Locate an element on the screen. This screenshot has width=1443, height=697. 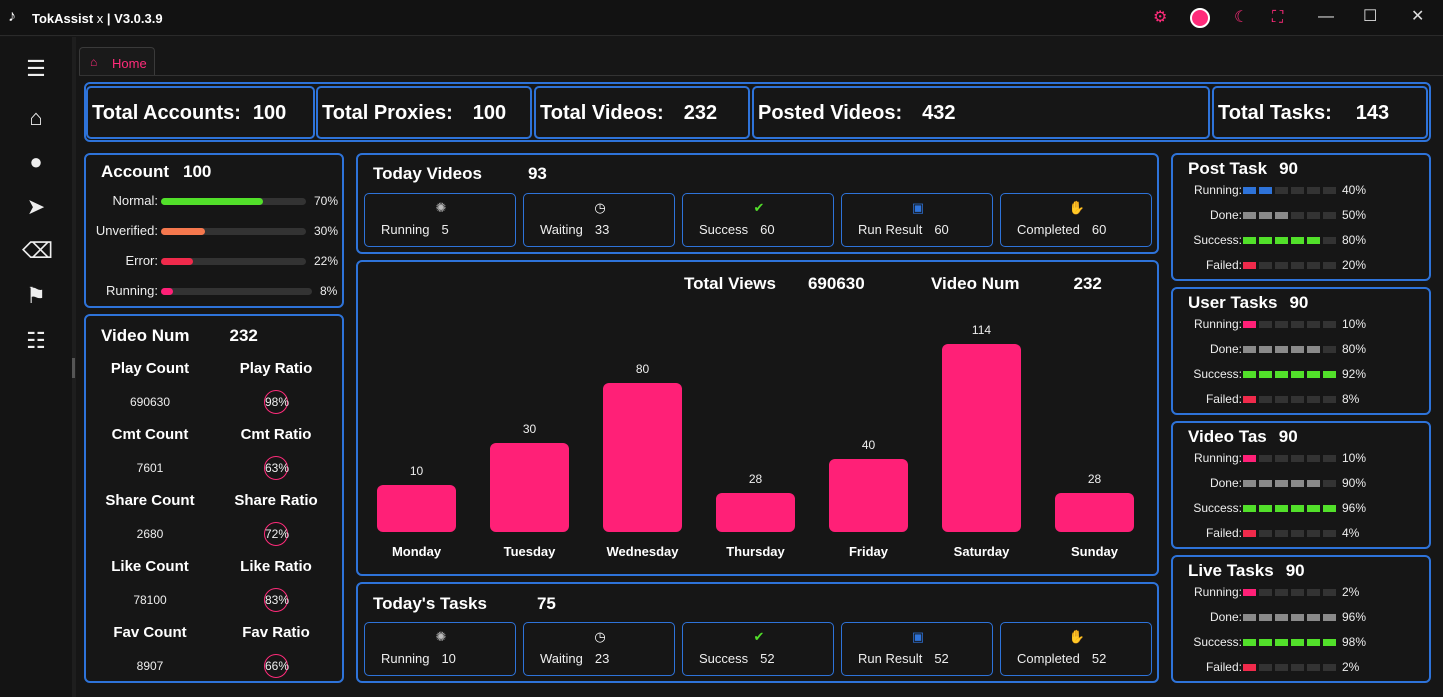
account-progress-fill is located at coordinates (212, 201).